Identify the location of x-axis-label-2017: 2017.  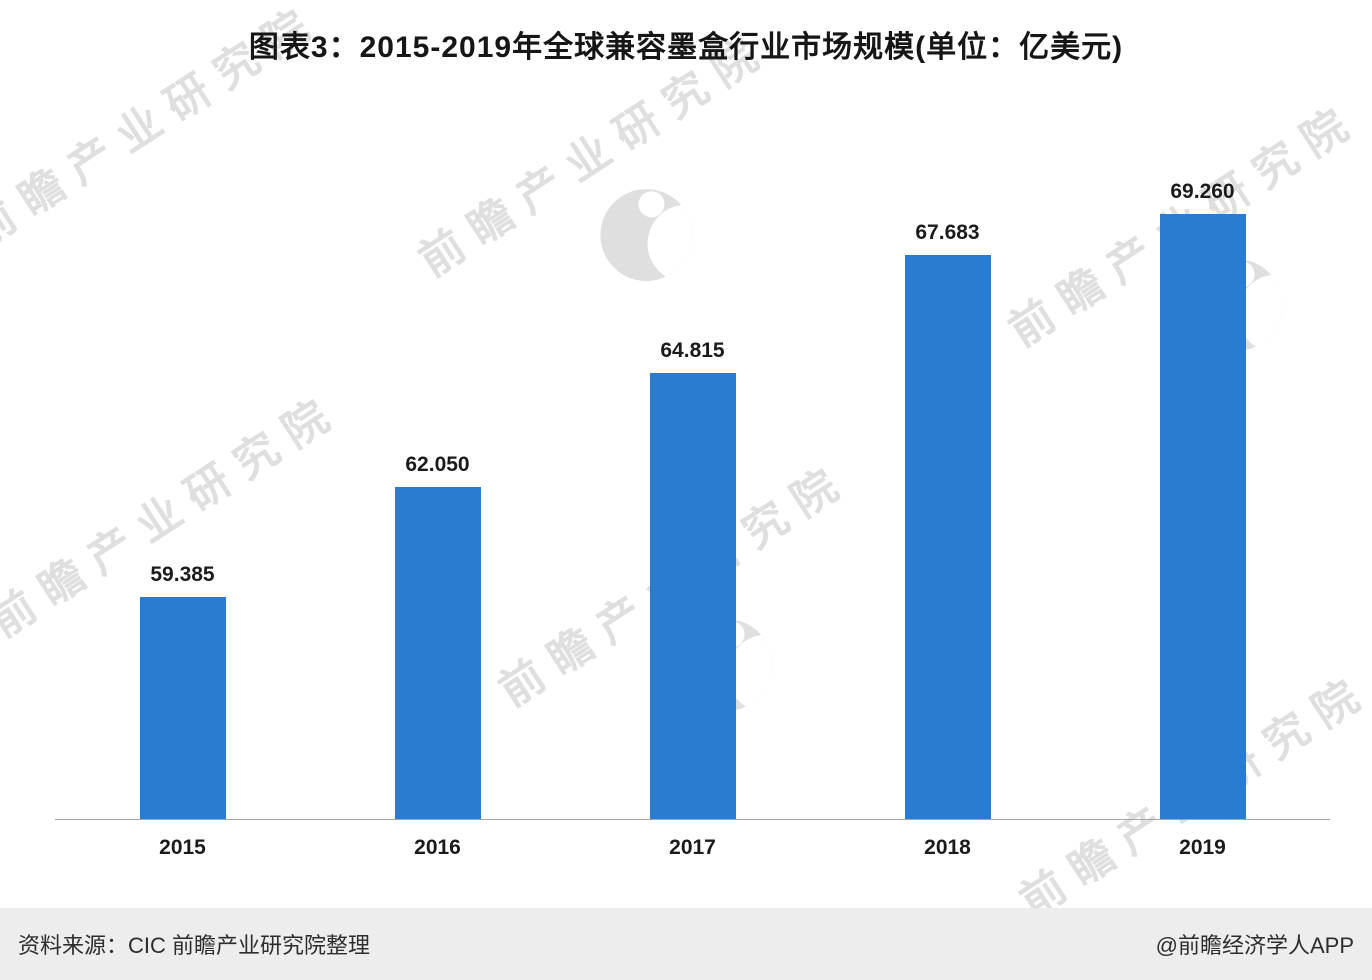
(692, 847).